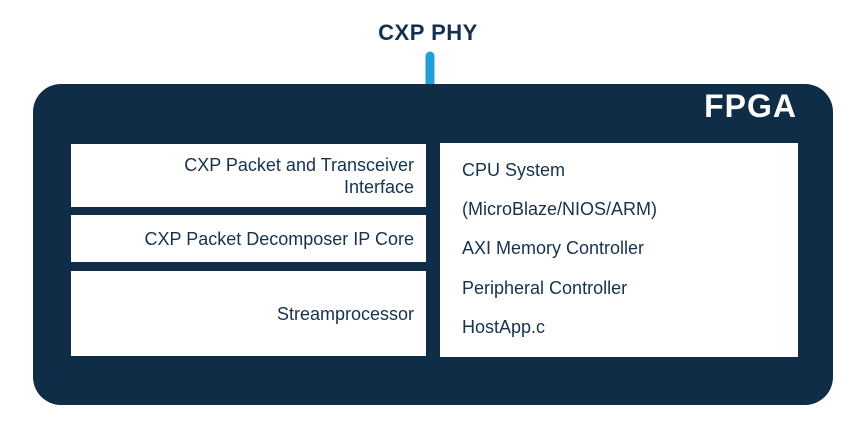 This screenshot has width=862, height=433. Describe the element at coordinates (248, 313) in the screenshot. I see `block-streamprocessor: Streamprocessor` at that location.